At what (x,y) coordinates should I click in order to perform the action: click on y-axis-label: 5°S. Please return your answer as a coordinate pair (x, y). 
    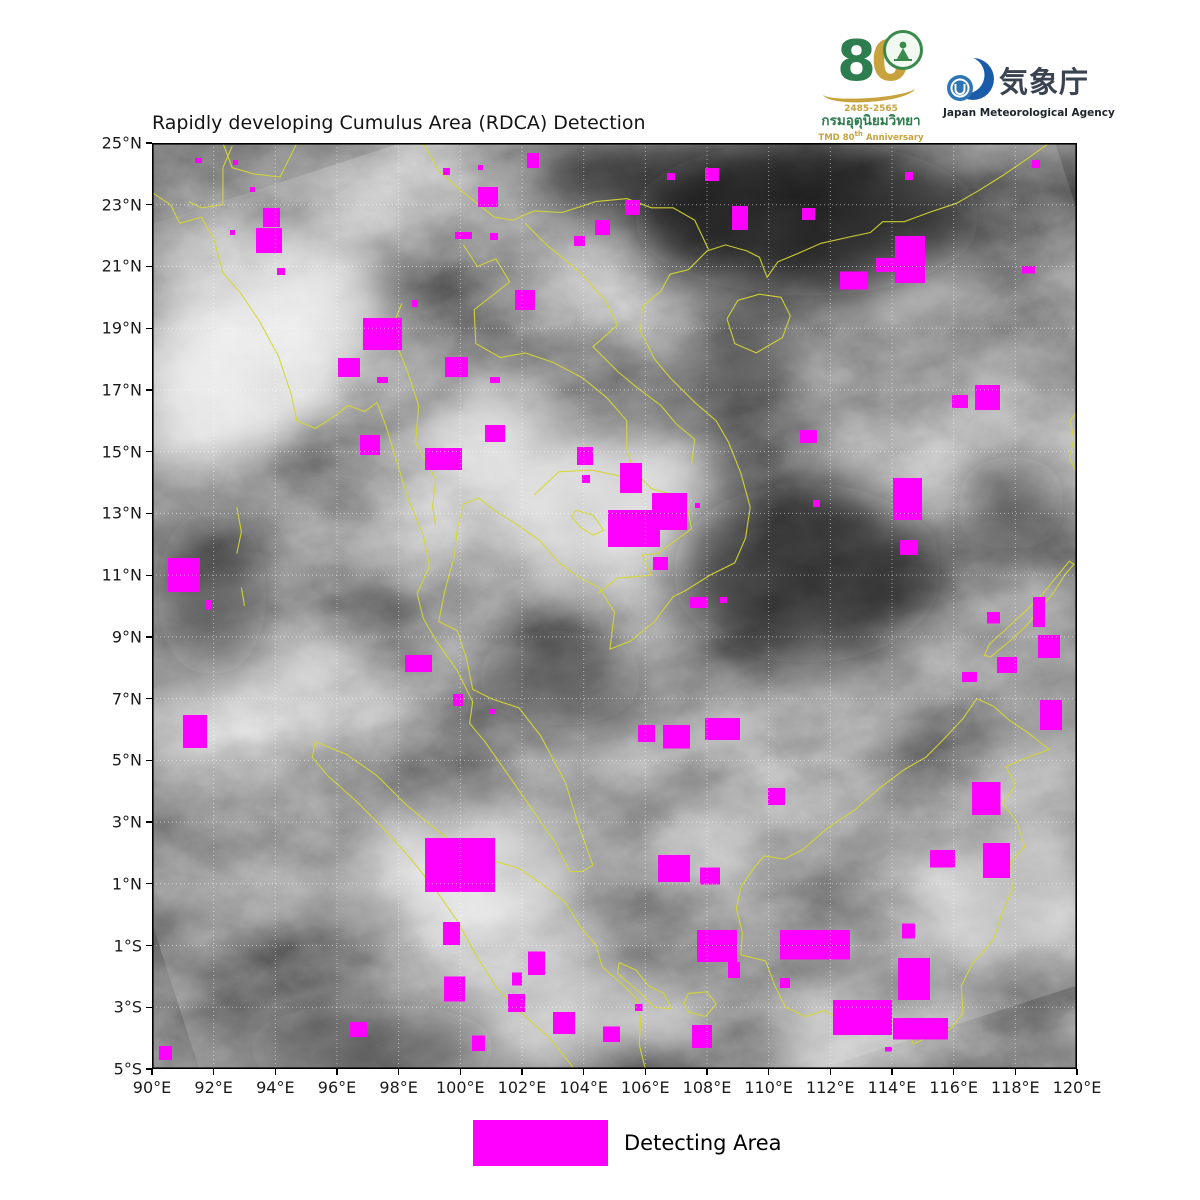
    Looking at the image, I should click on (127, 1069).